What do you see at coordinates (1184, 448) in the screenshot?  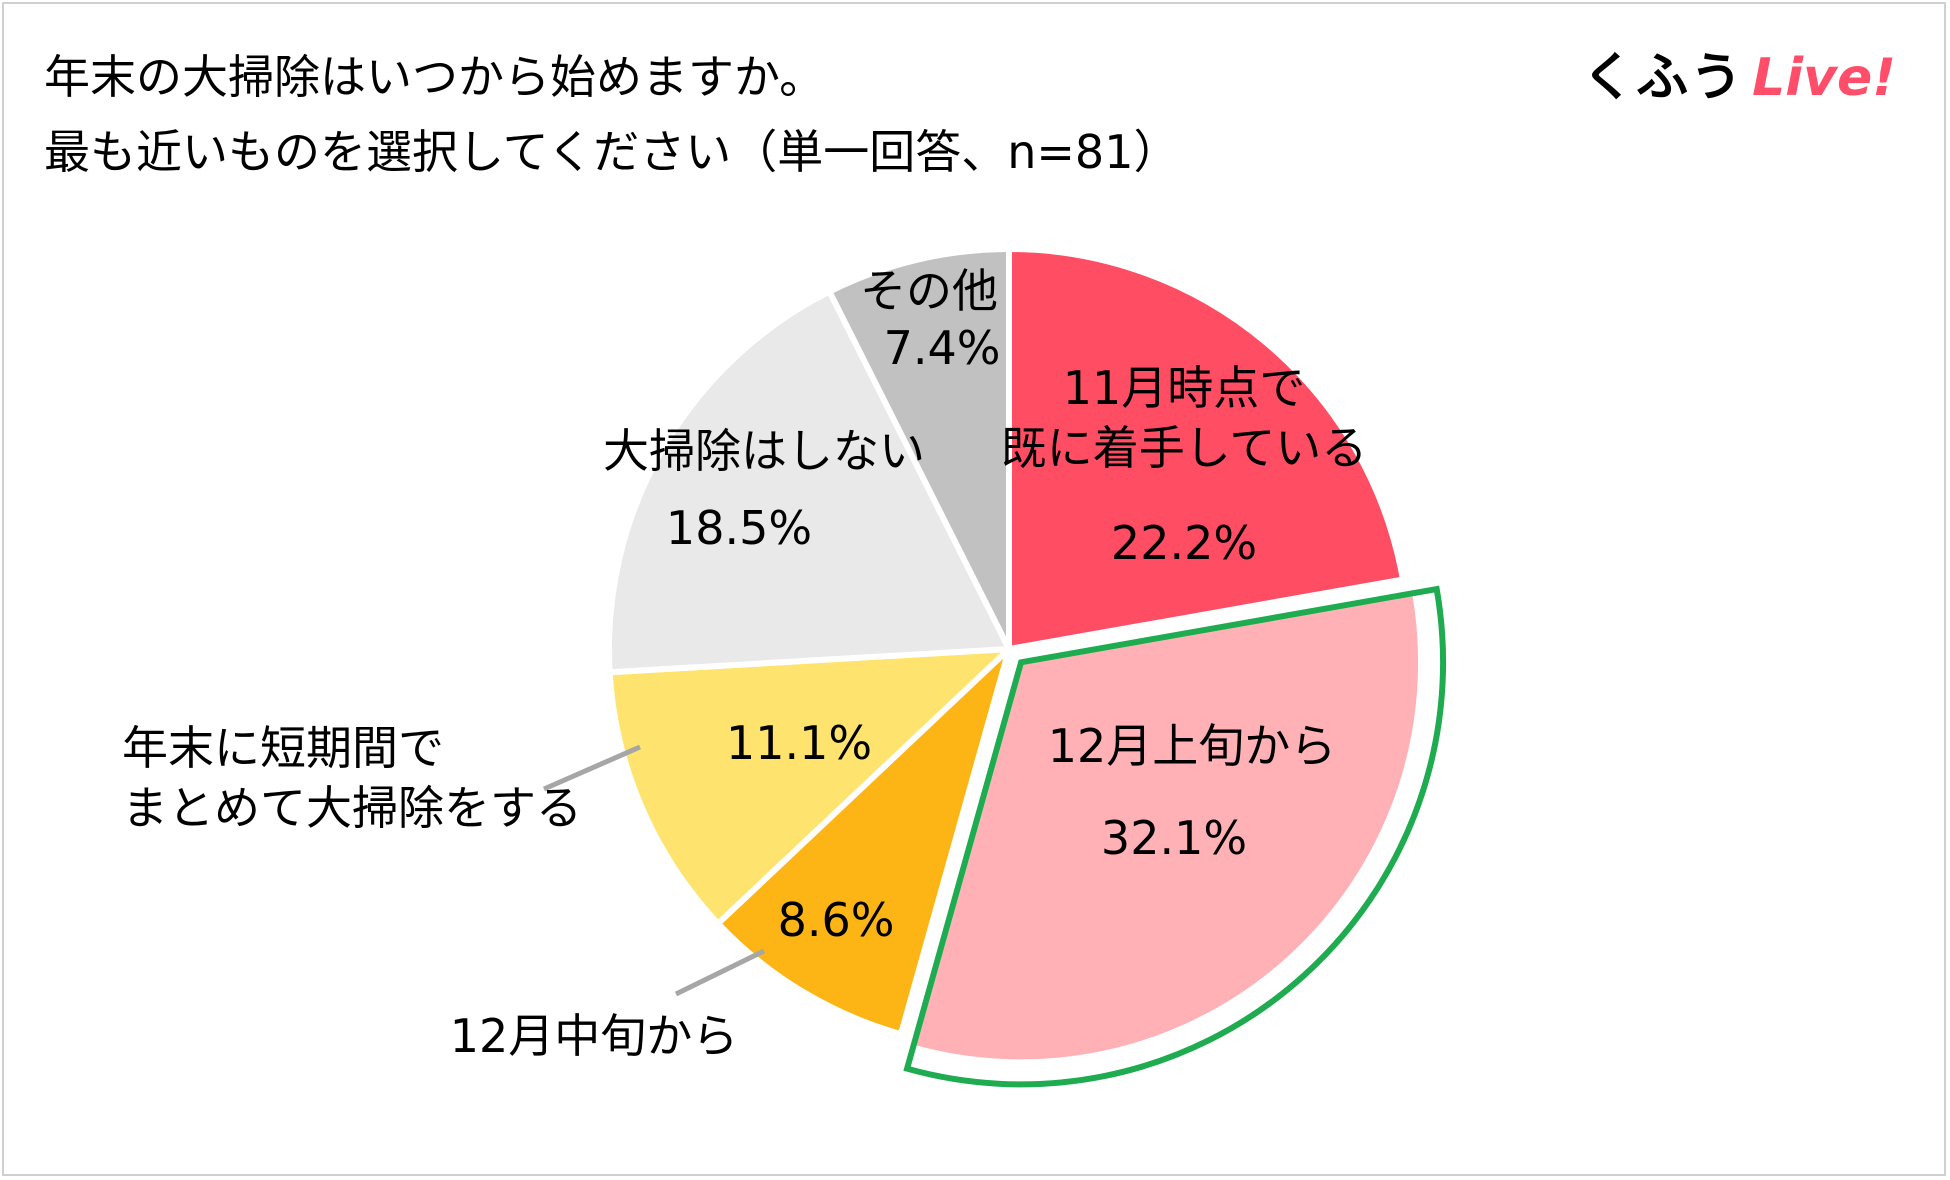 I see `slice-label-0-line-1: 既に着手している` at bounding box center [1184, 448].